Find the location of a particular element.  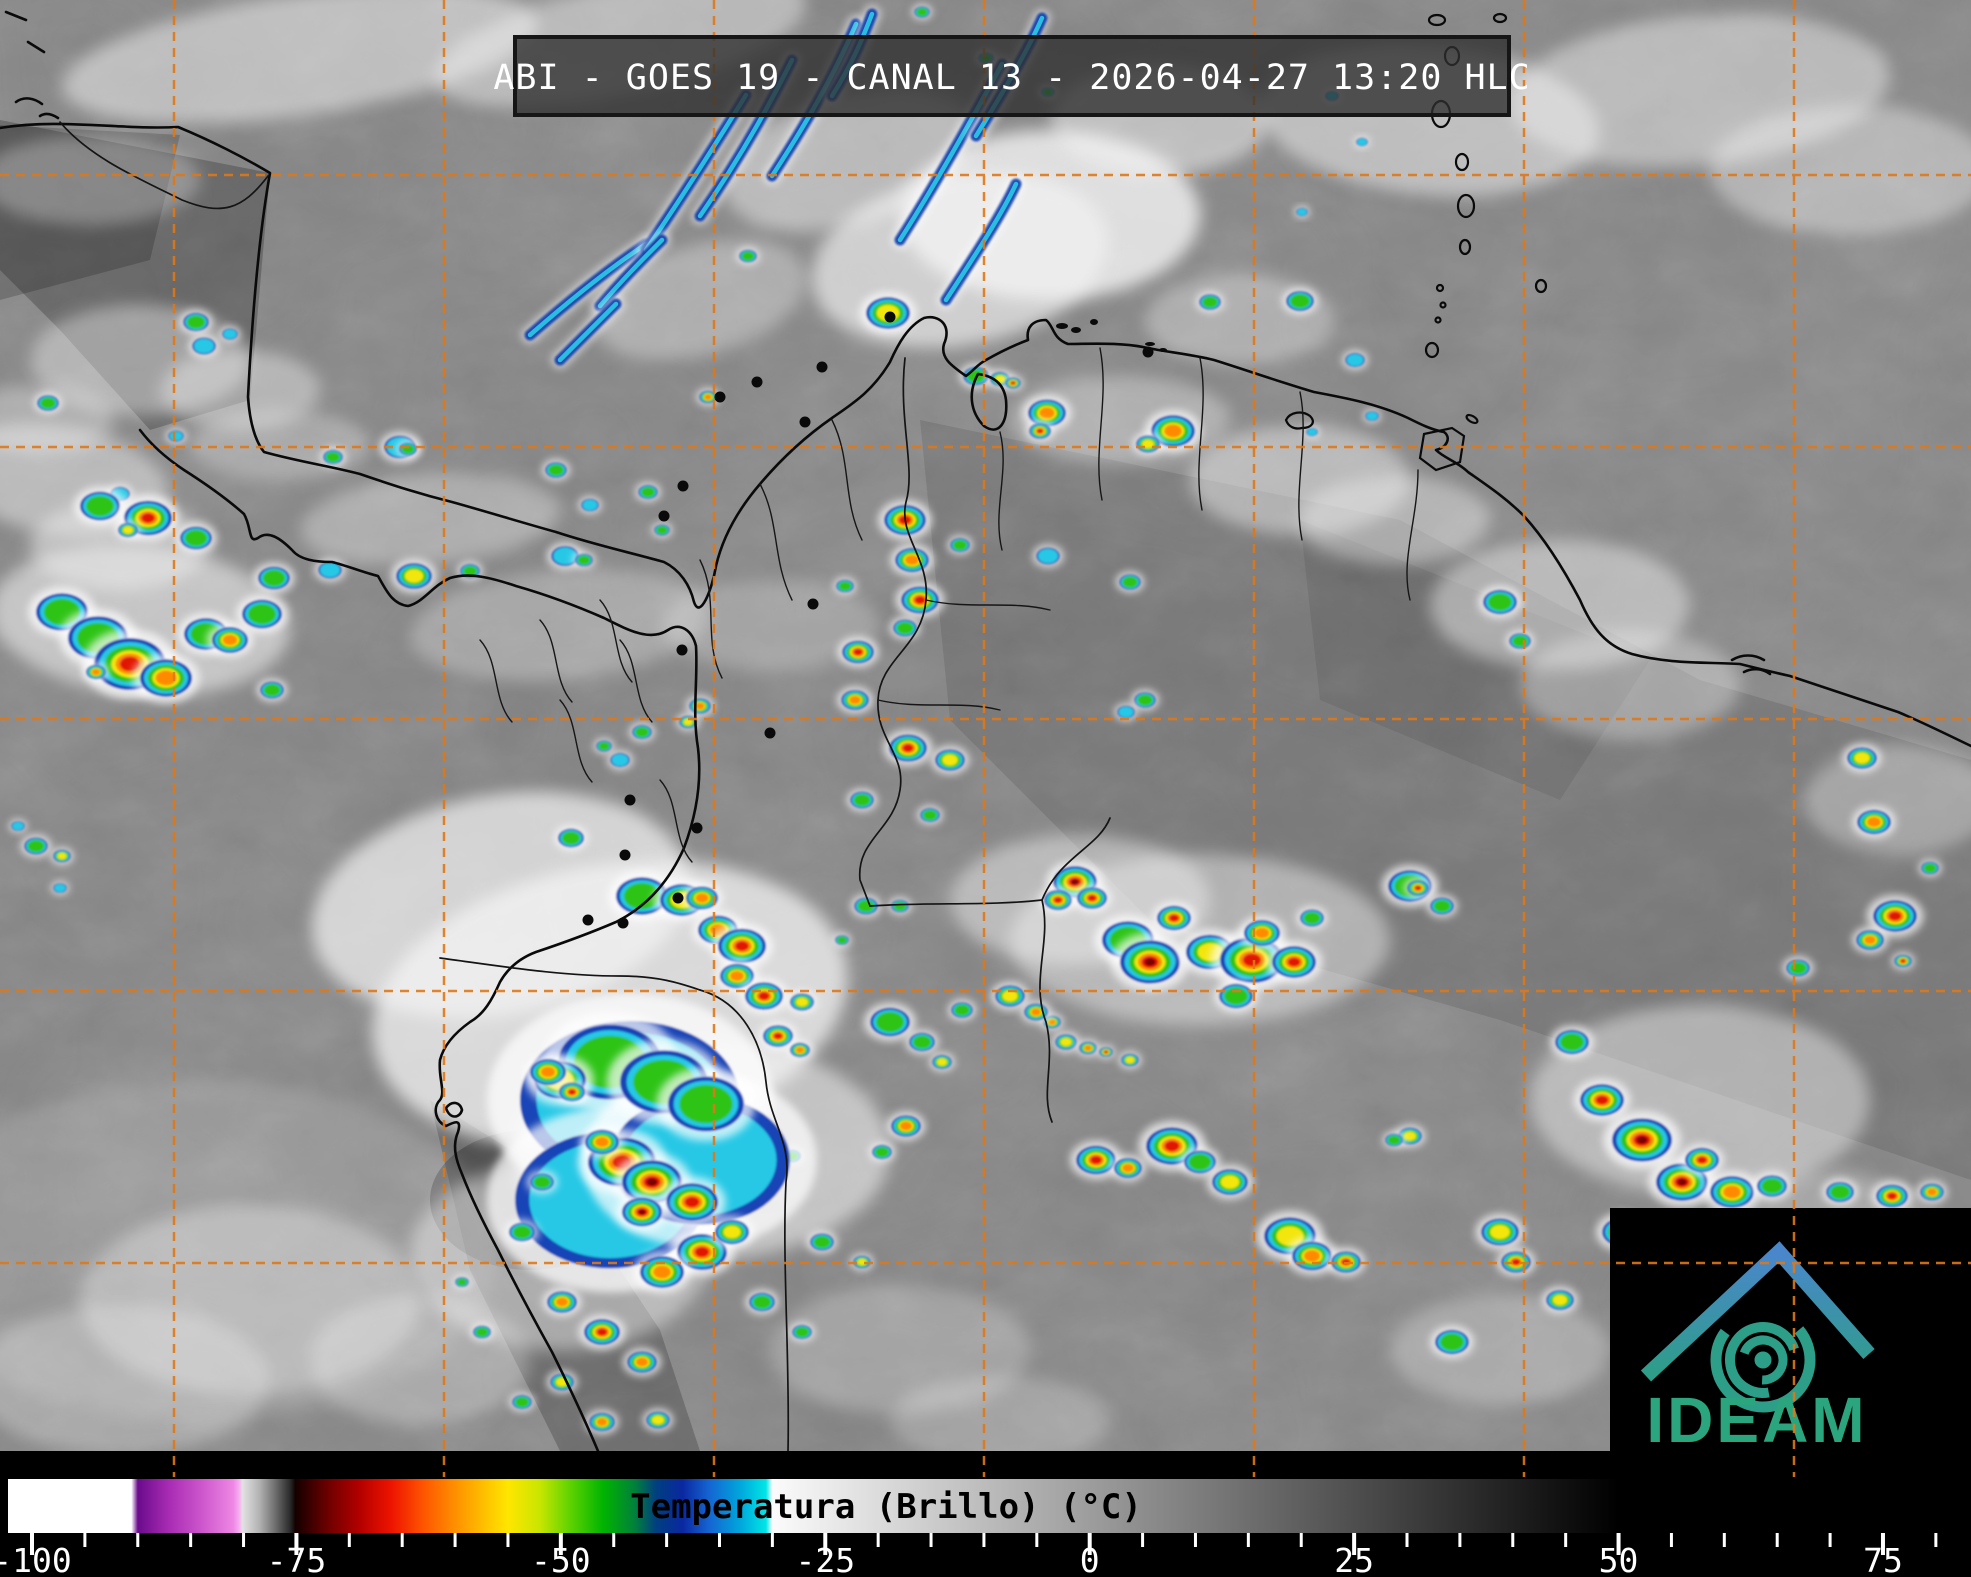

margarita is located at coordinates (1299, 420).